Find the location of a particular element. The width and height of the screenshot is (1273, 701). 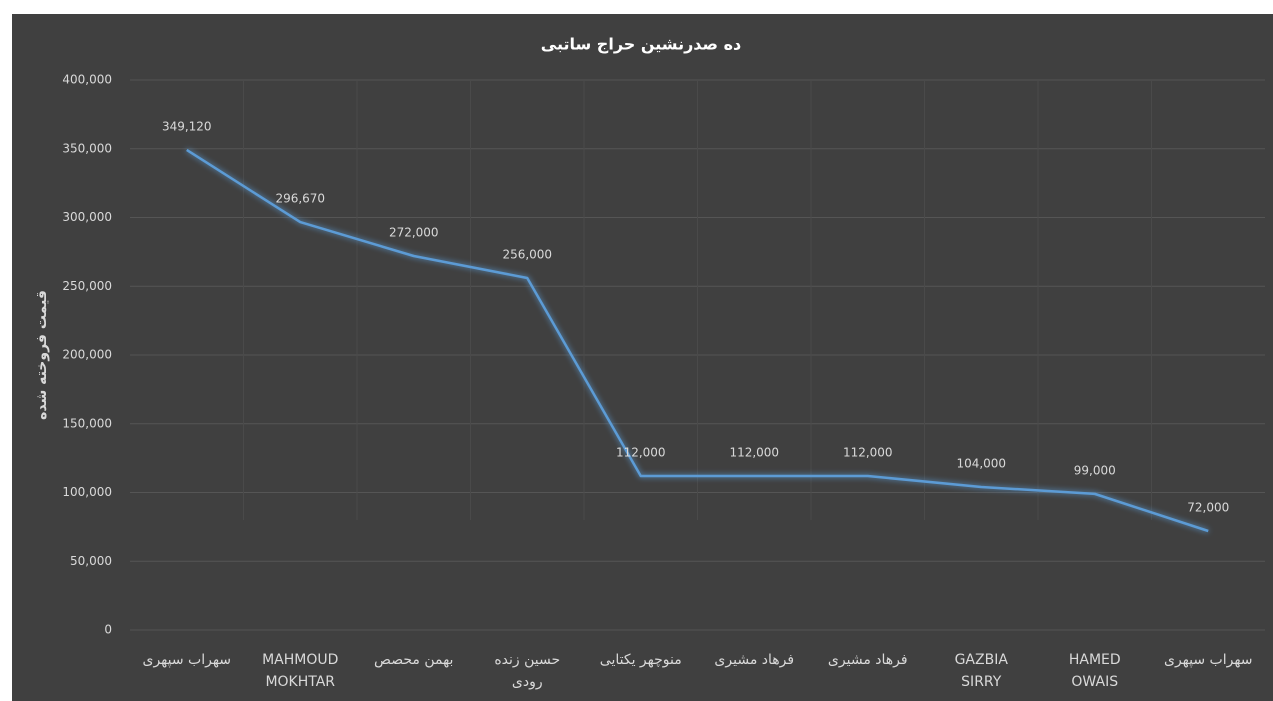

data-label: 72,000 is located at coordinates (1208, 508).